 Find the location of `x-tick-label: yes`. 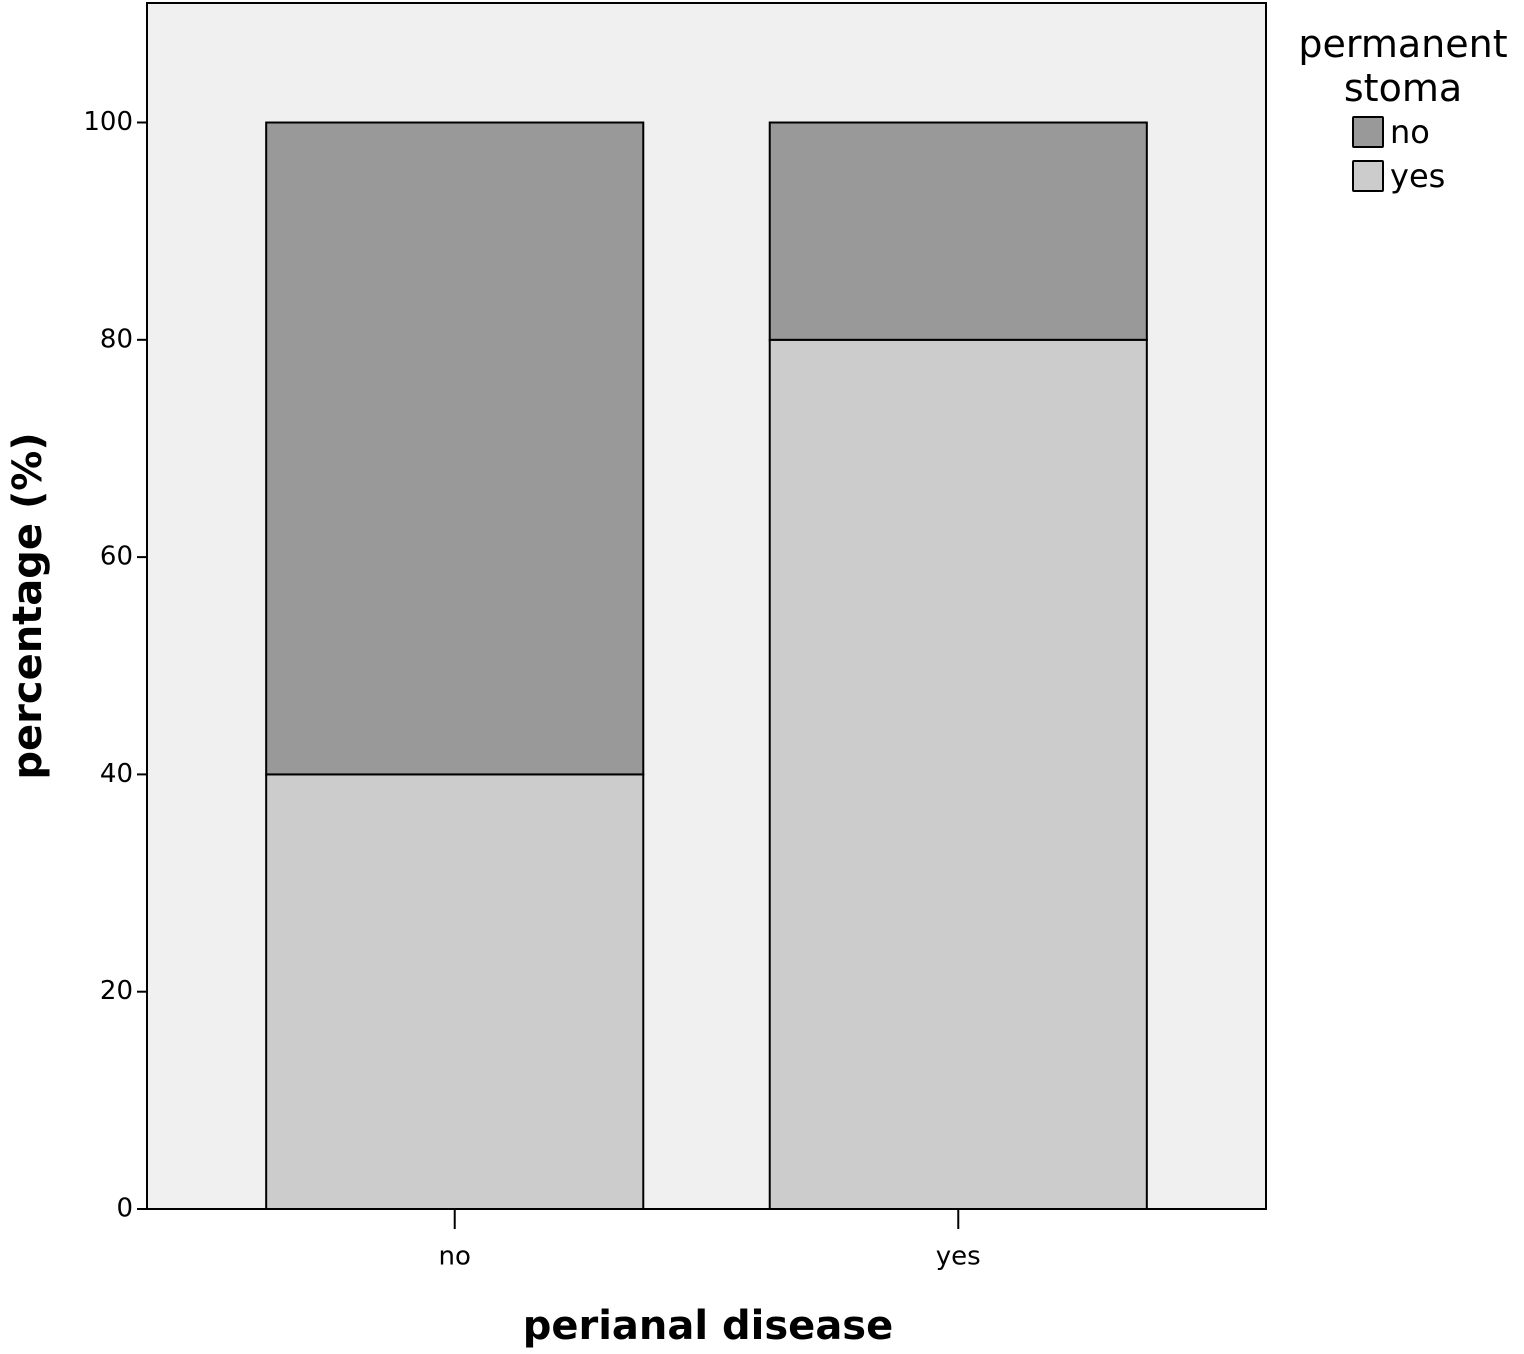

x-tick-label: yes is located at coordinates (958, 1257).